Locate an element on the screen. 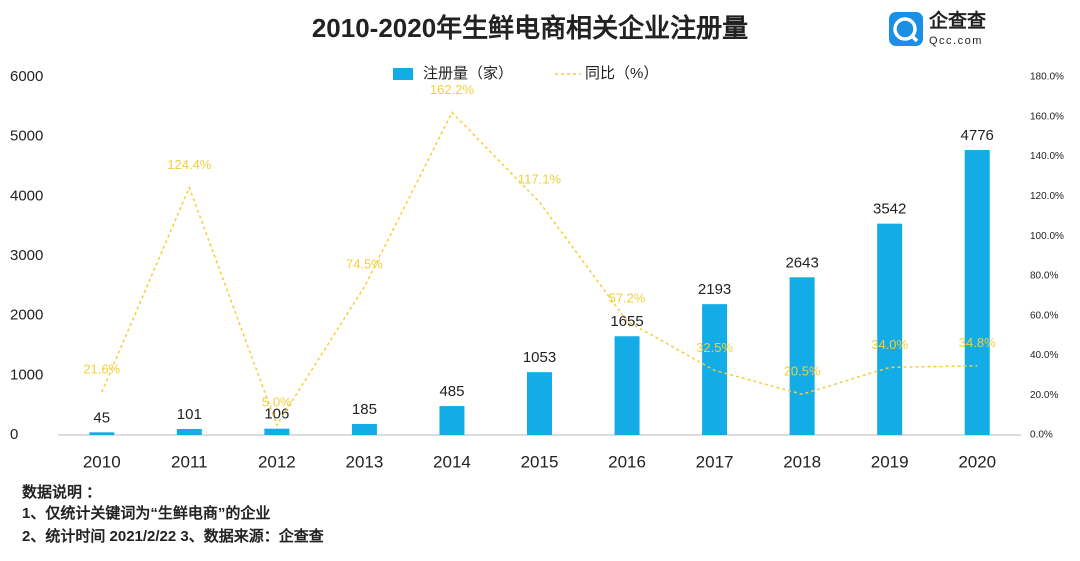 The image size is (1080, 561). x-tick-label: 2017 is located at coordinates (715, 461).